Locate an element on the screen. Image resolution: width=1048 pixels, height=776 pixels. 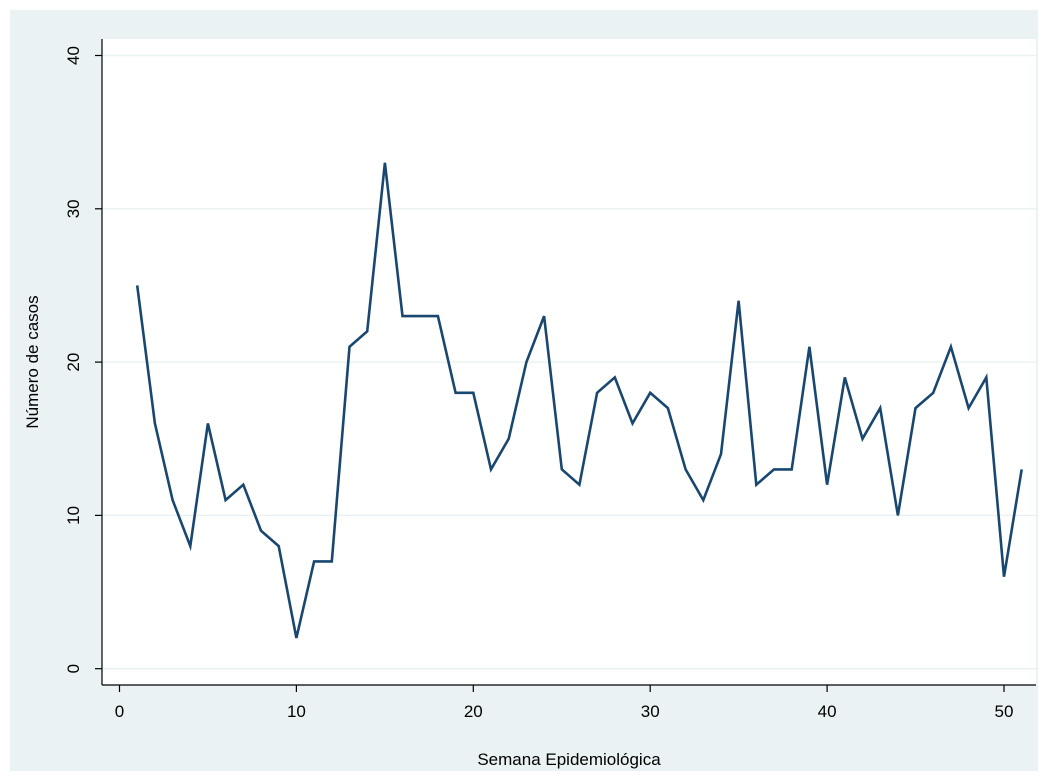
x-tick-label: 20 is located at coordinates (473, 711).